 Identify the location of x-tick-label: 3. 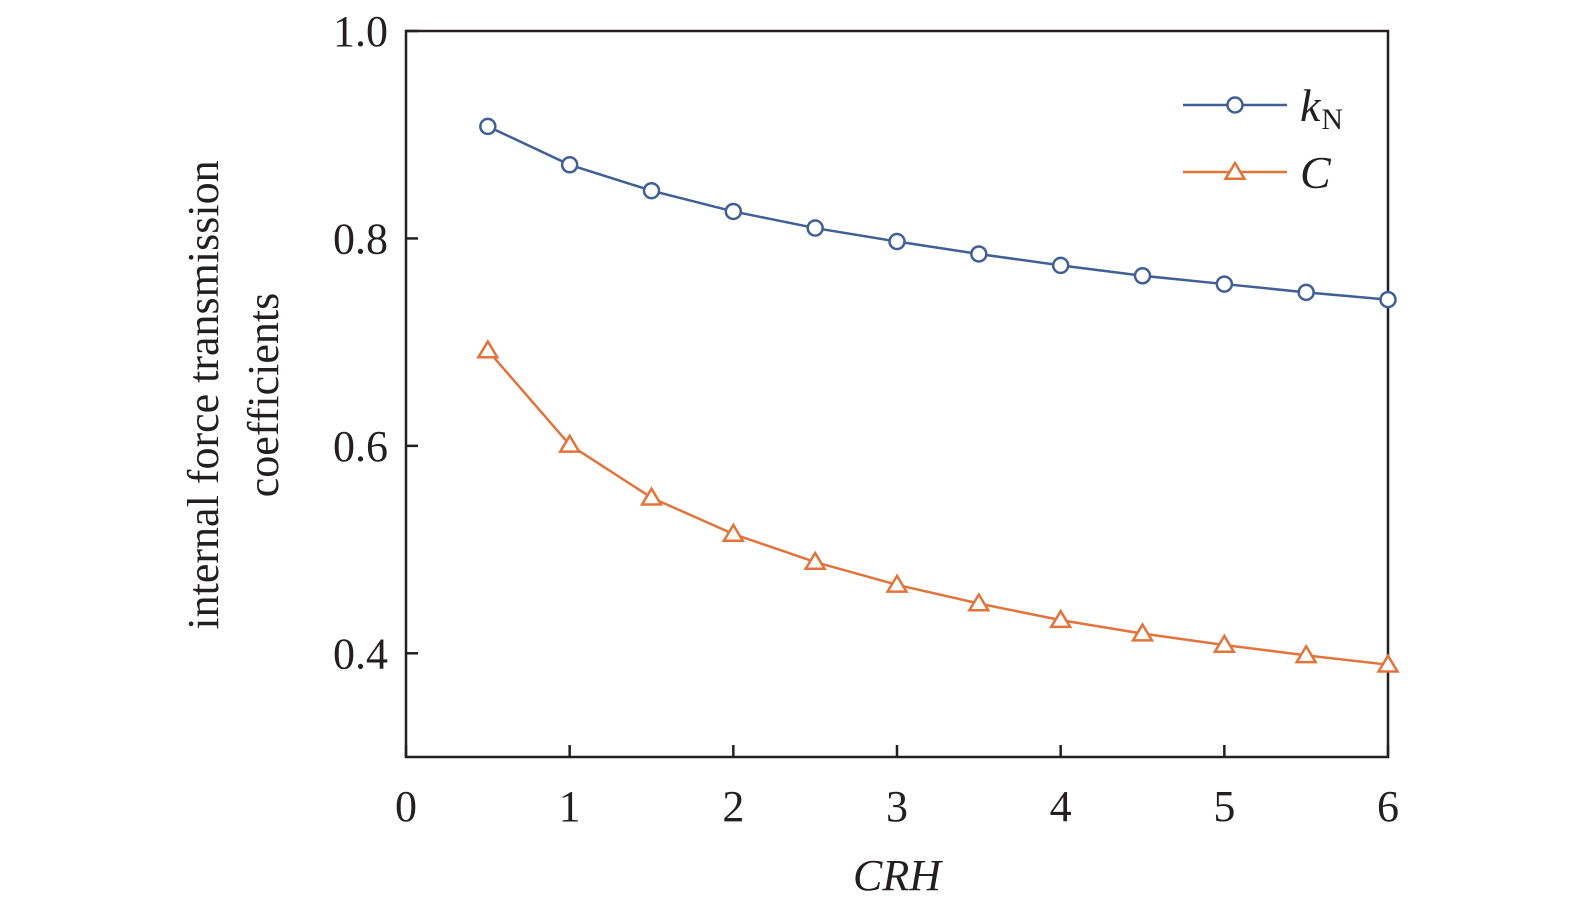
(897, 806).